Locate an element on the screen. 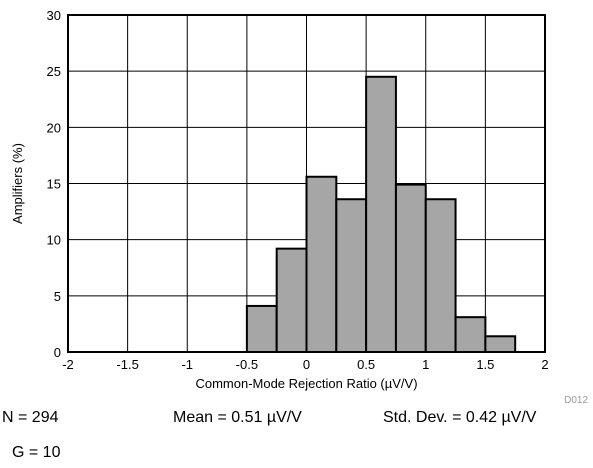 The width and height of the screenshot is (593, 468). sample-count: N = 294 is located at coordinates (30, 417).